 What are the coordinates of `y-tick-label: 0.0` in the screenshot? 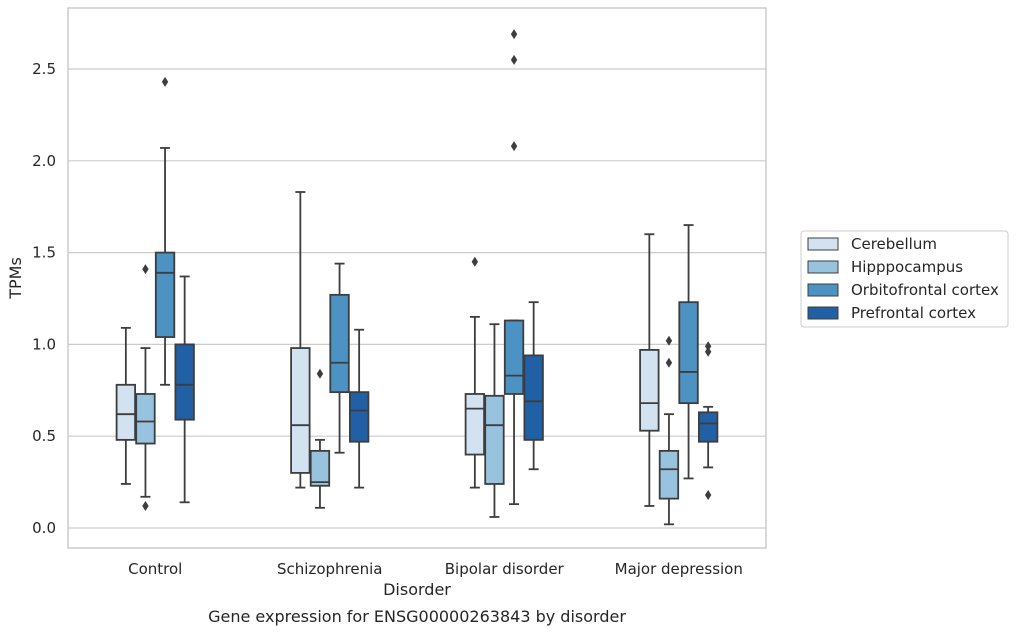 It's located at (44, 528).